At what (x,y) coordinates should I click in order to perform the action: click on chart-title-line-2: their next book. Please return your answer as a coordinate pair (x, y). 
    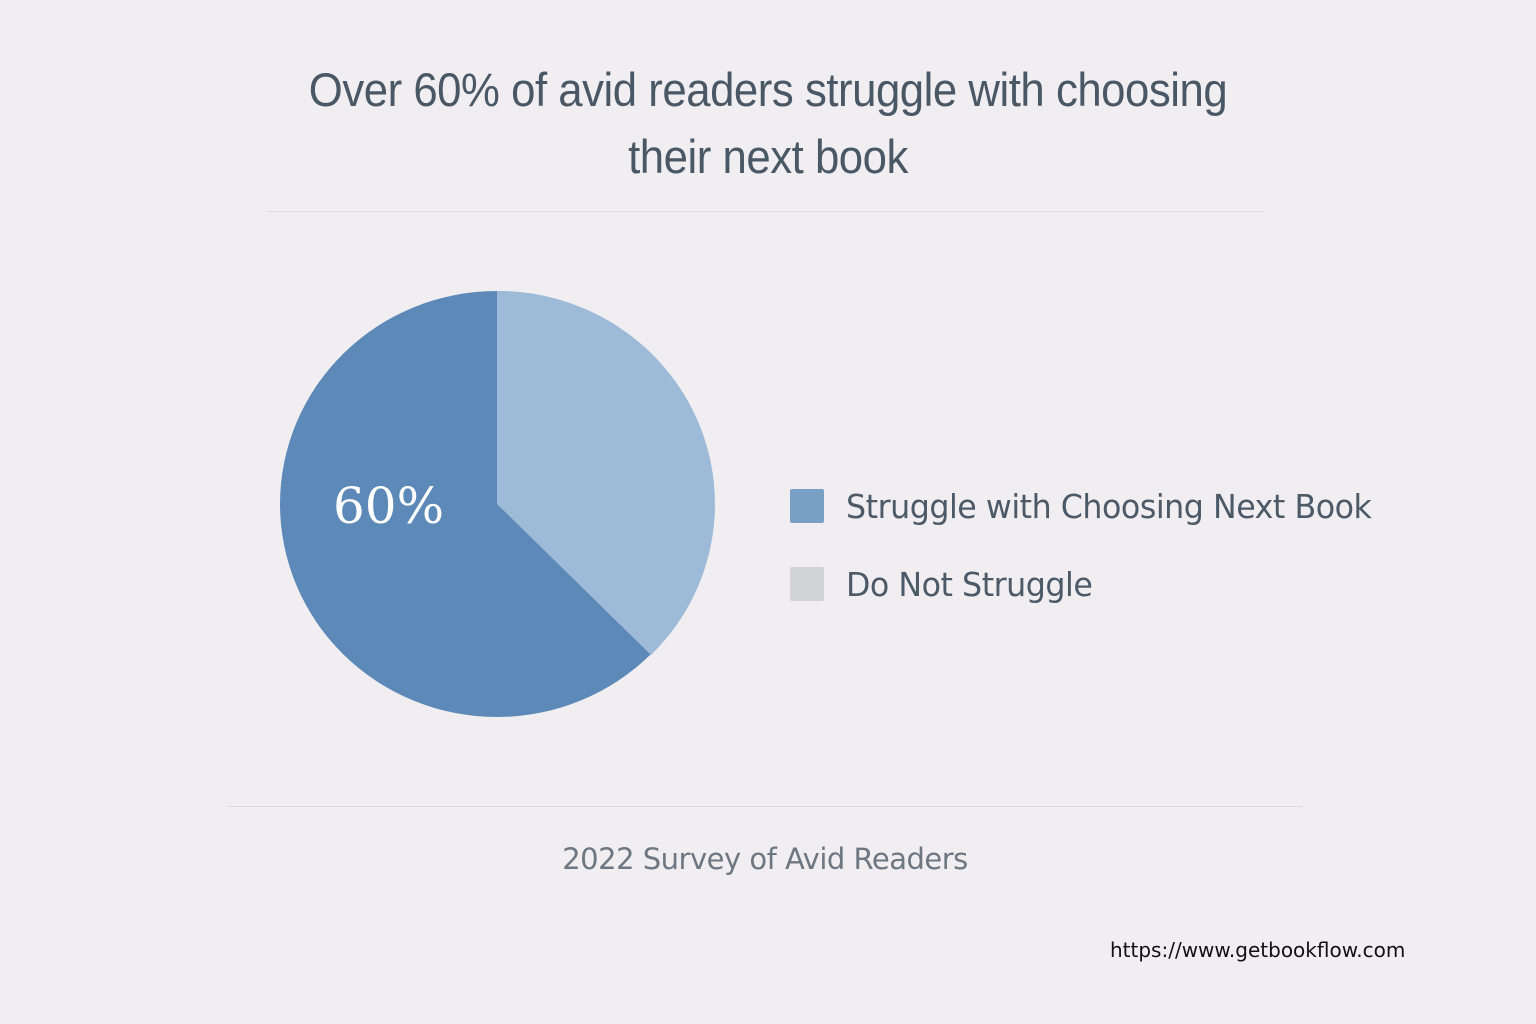
    Looking at the image, I should click on (768, 156).